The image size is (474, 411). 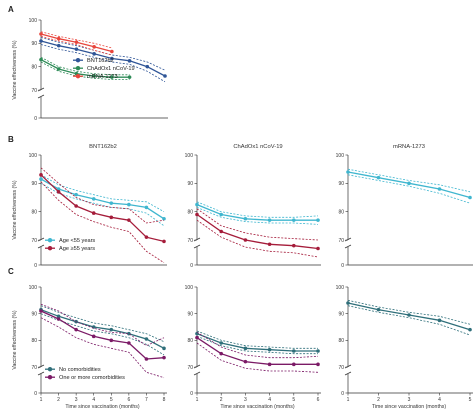 What do you see at coordinates (342, 394) in the screenshot?
I see `y-tick-label-C-2: 0` at bounding box center [342, 394].